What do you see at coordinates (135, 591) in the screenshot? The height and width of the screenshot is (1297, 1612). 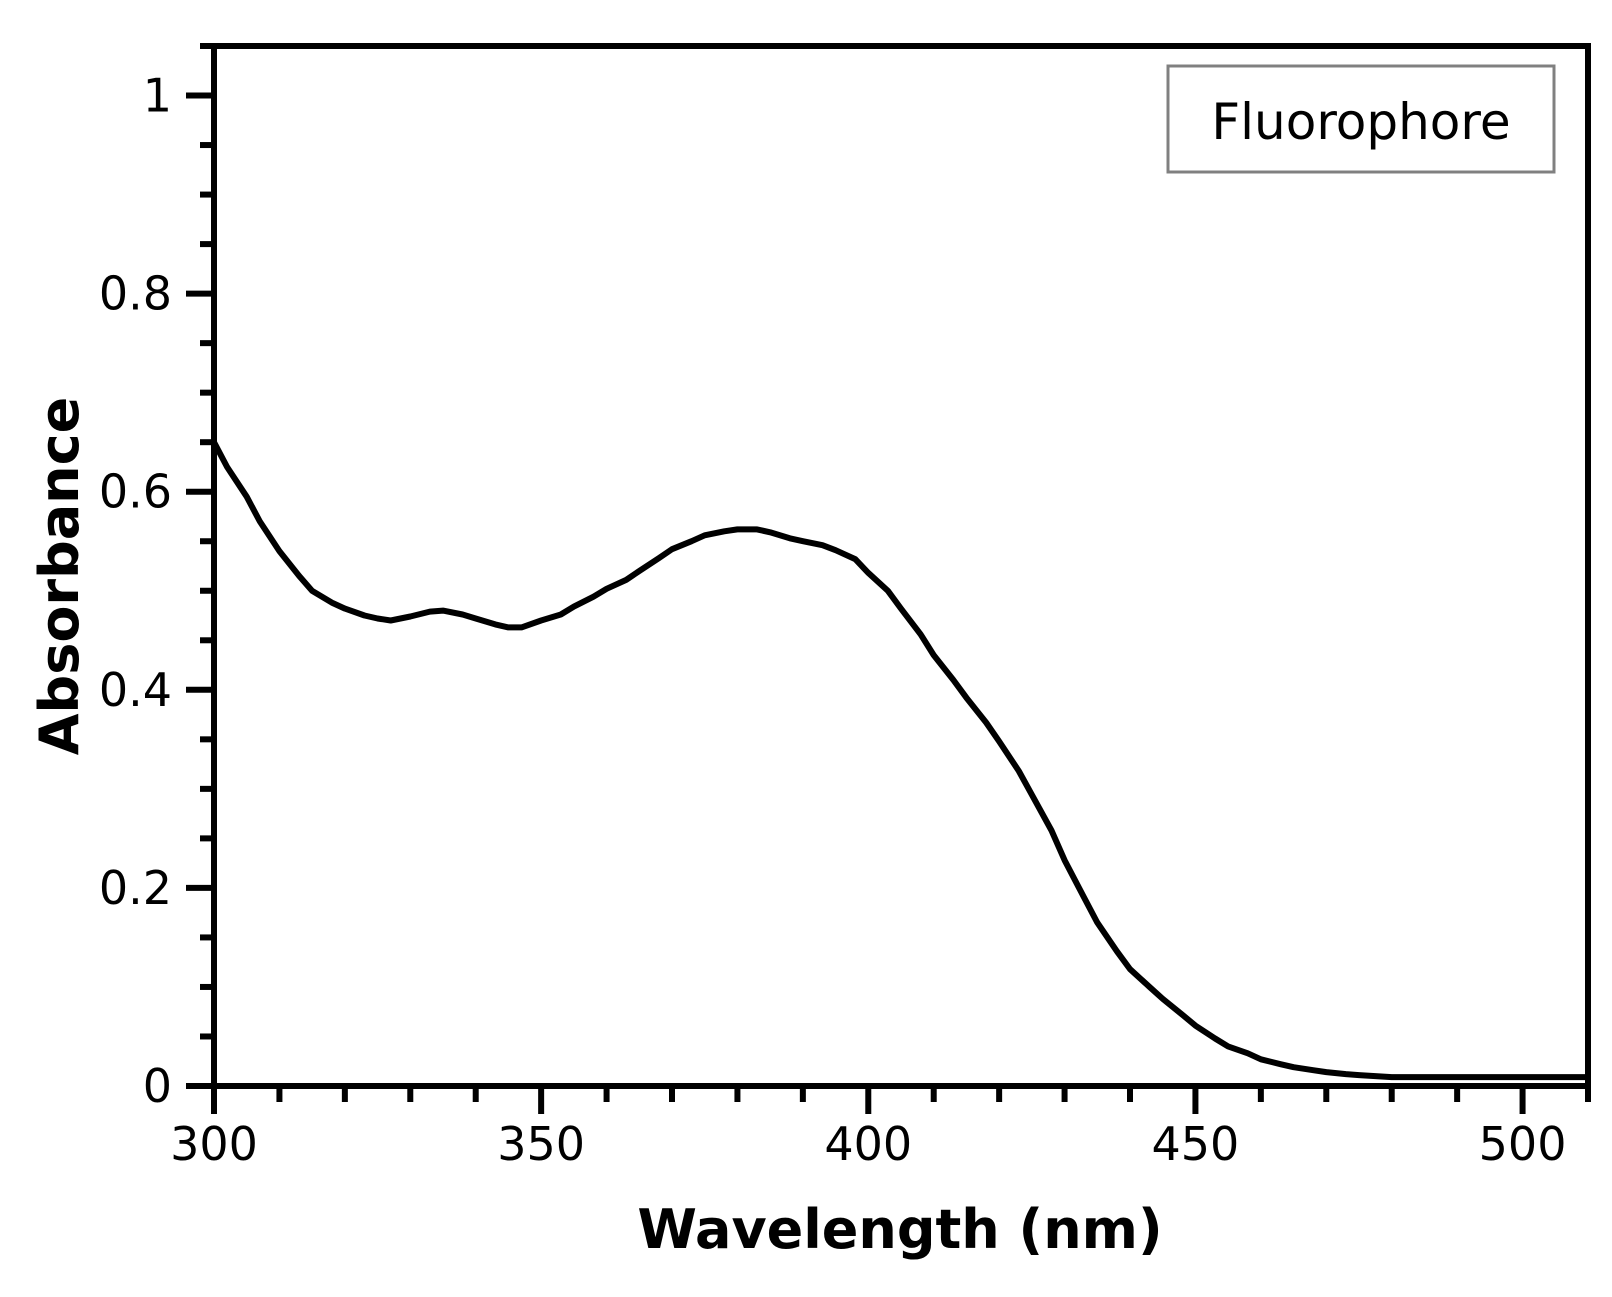 I see `y-axis-tick-labels: 0 0.2 0.4 0.6 0.8 1` at bounding box center [135, 591].